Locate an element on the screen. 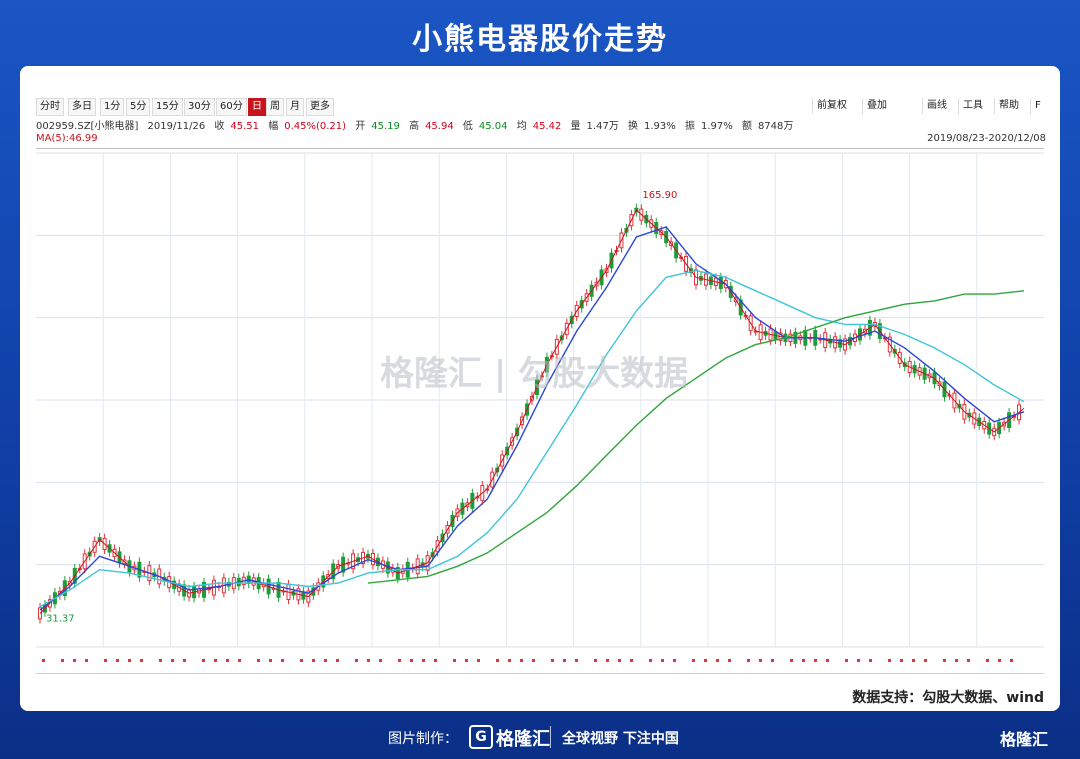  stock-code: 002959.SZ[小熊电器] is located at coordinates (87, 126).